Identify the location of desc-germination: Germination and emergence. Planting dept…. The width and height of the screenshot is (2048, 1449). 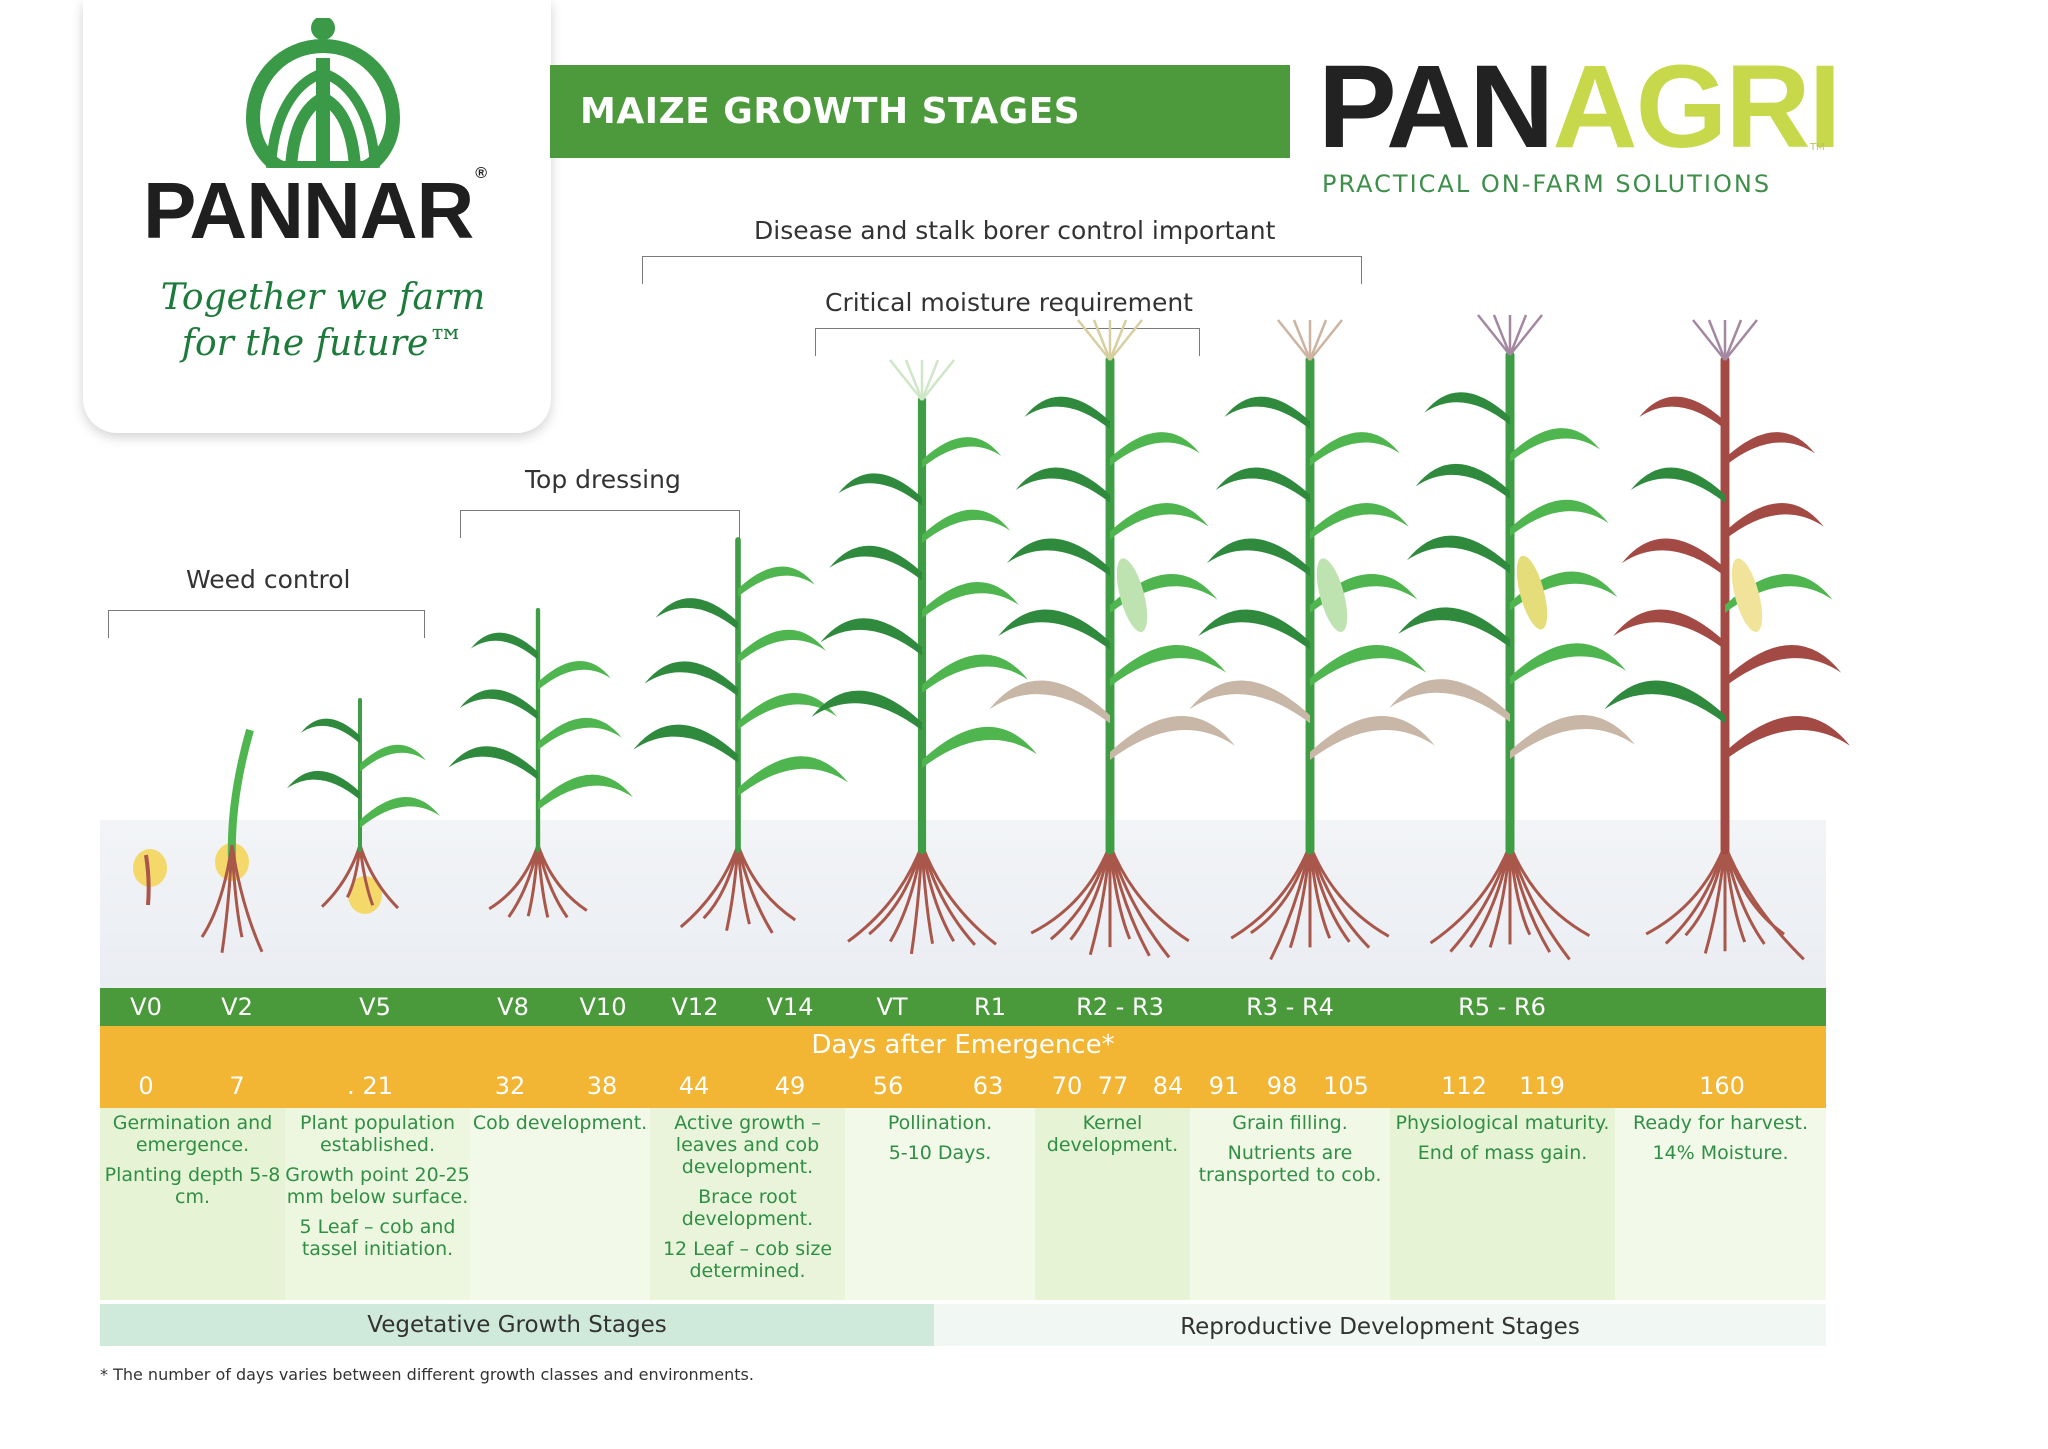
(192, 1204).